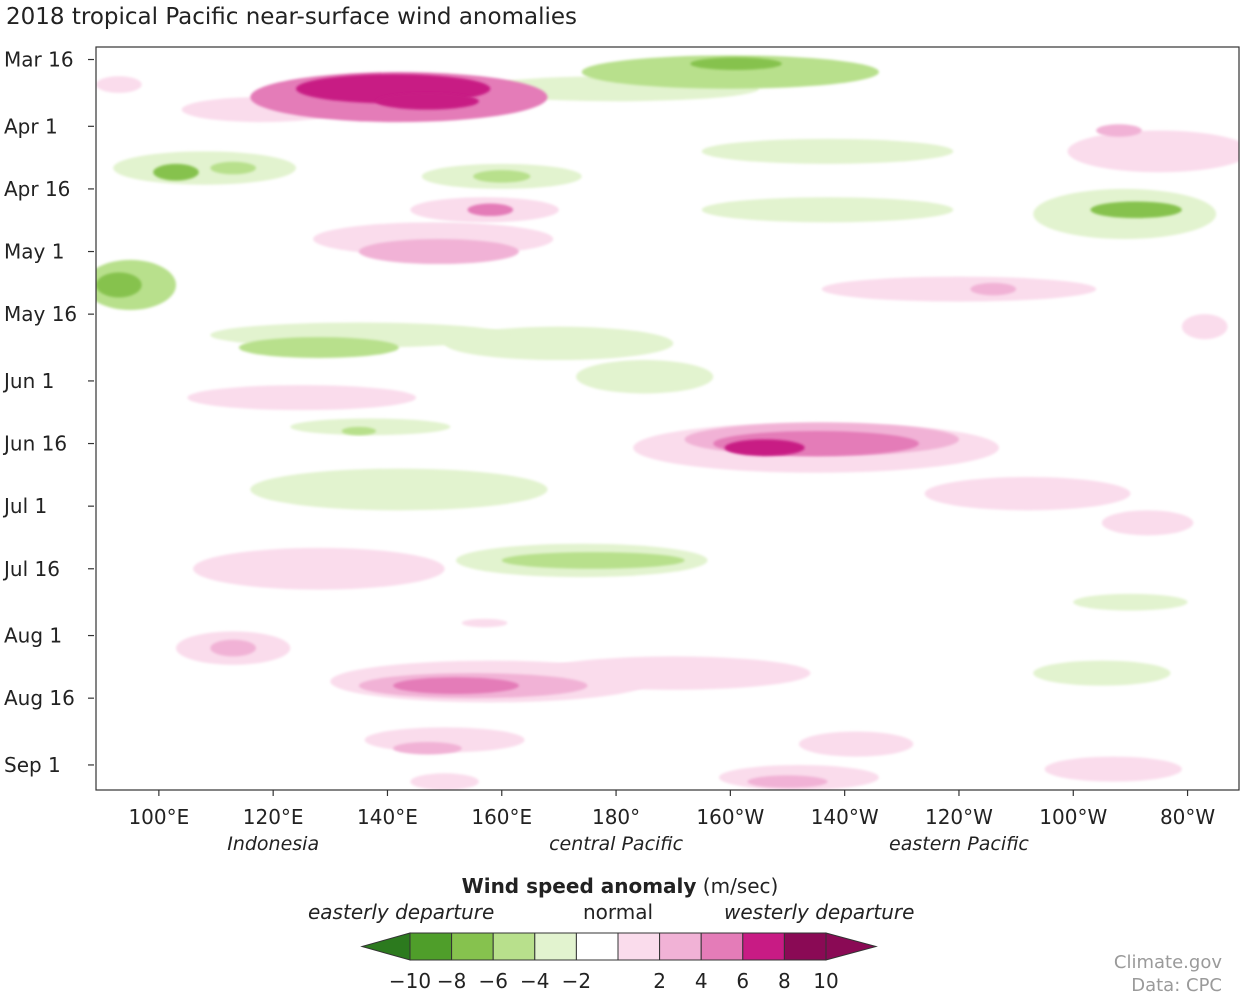 Image resolution: width=1240 pixels, height=1004 pixels. I want to click on colorbar-label: 8, so click(784, 981).